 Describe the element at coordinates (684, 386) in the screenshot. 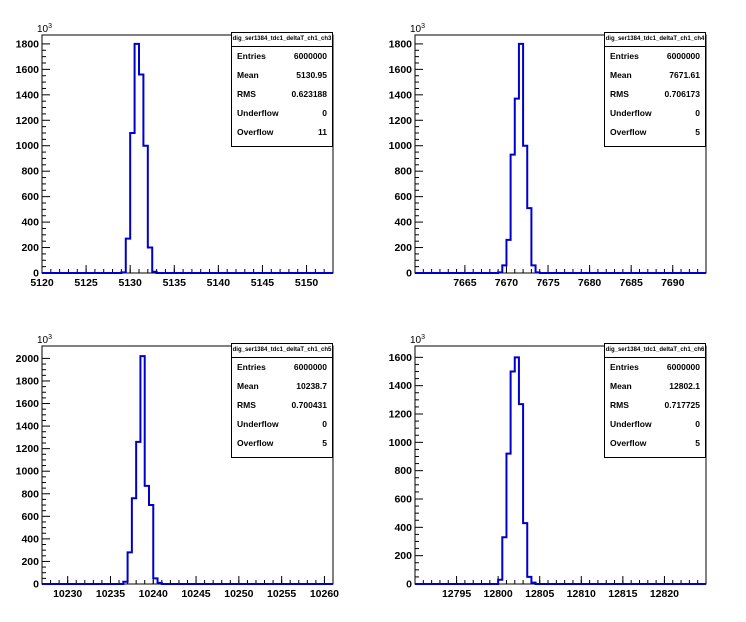

I see `stats-value: 12802.1` at that location.